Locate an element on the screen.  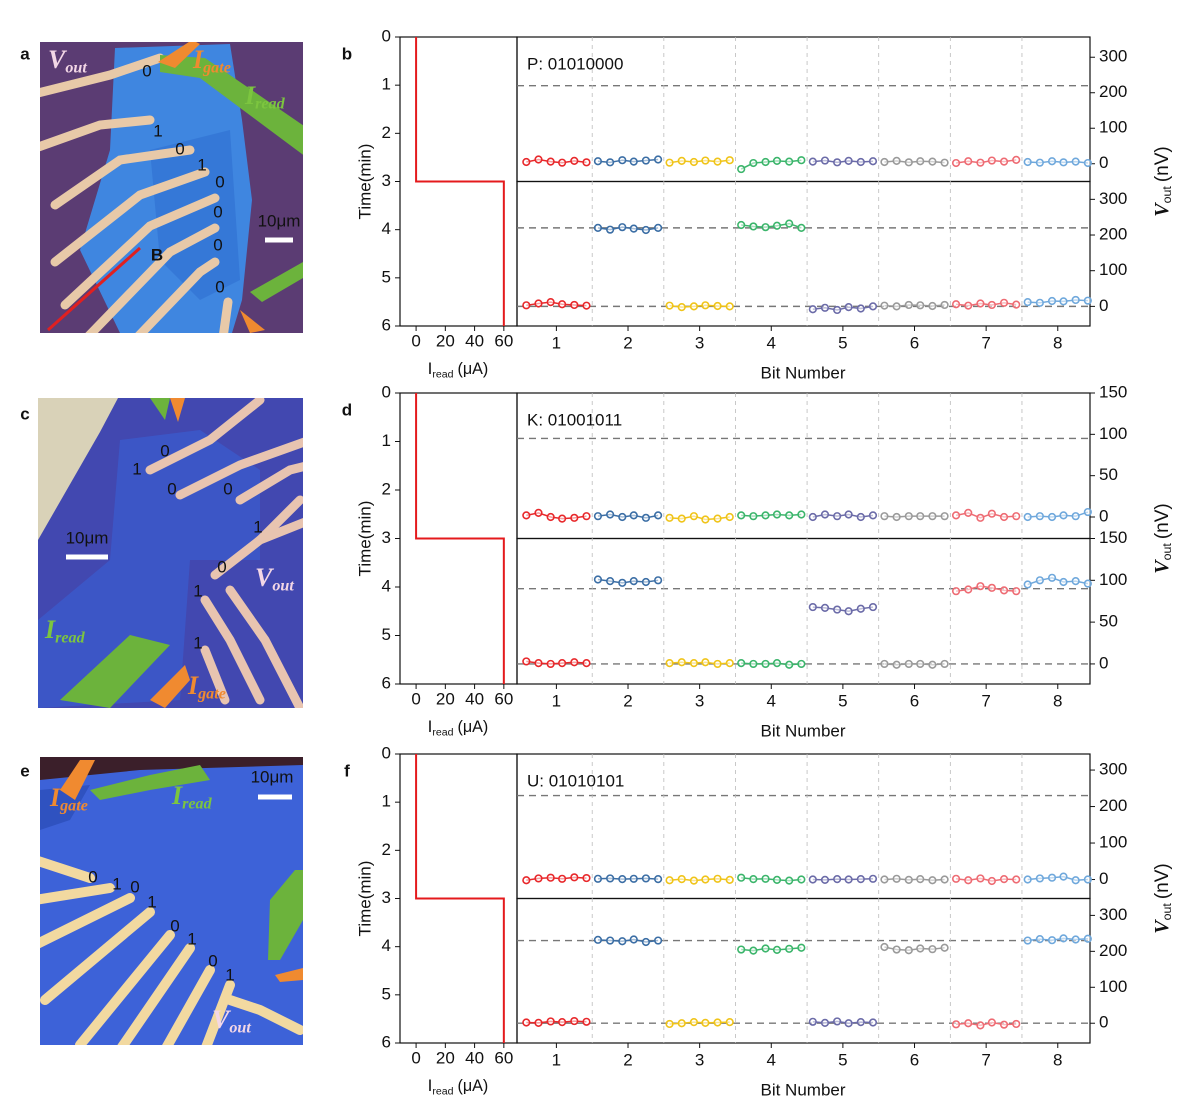
x-tick-label: 4 is located at coordinates (771, 342).